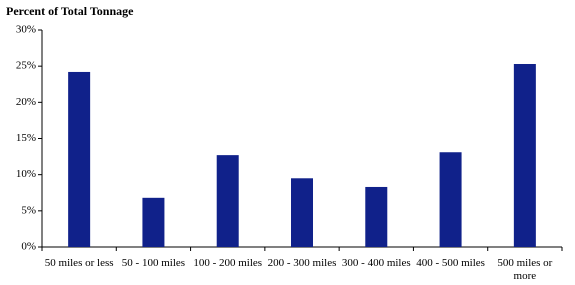  What do you see at coordinates (450, 263) in the screenshot?
I see `x-tick-label: 400 - 500 miles` at bounding box center [450, 263].